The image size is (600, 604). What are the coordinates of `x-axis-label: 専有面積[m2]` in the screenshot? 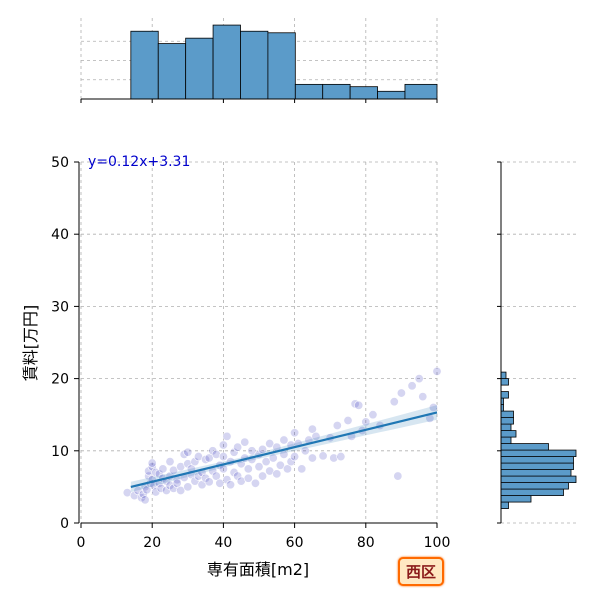 It's located at (258, 569).